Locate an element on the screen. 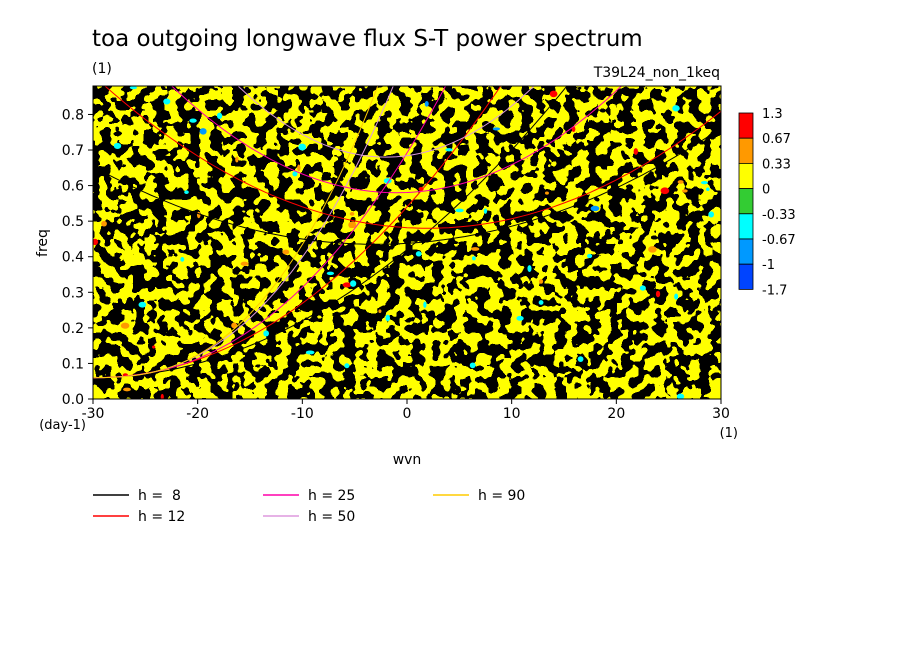  y-tick-label: 0.2 is located at coordinates (73, 329).